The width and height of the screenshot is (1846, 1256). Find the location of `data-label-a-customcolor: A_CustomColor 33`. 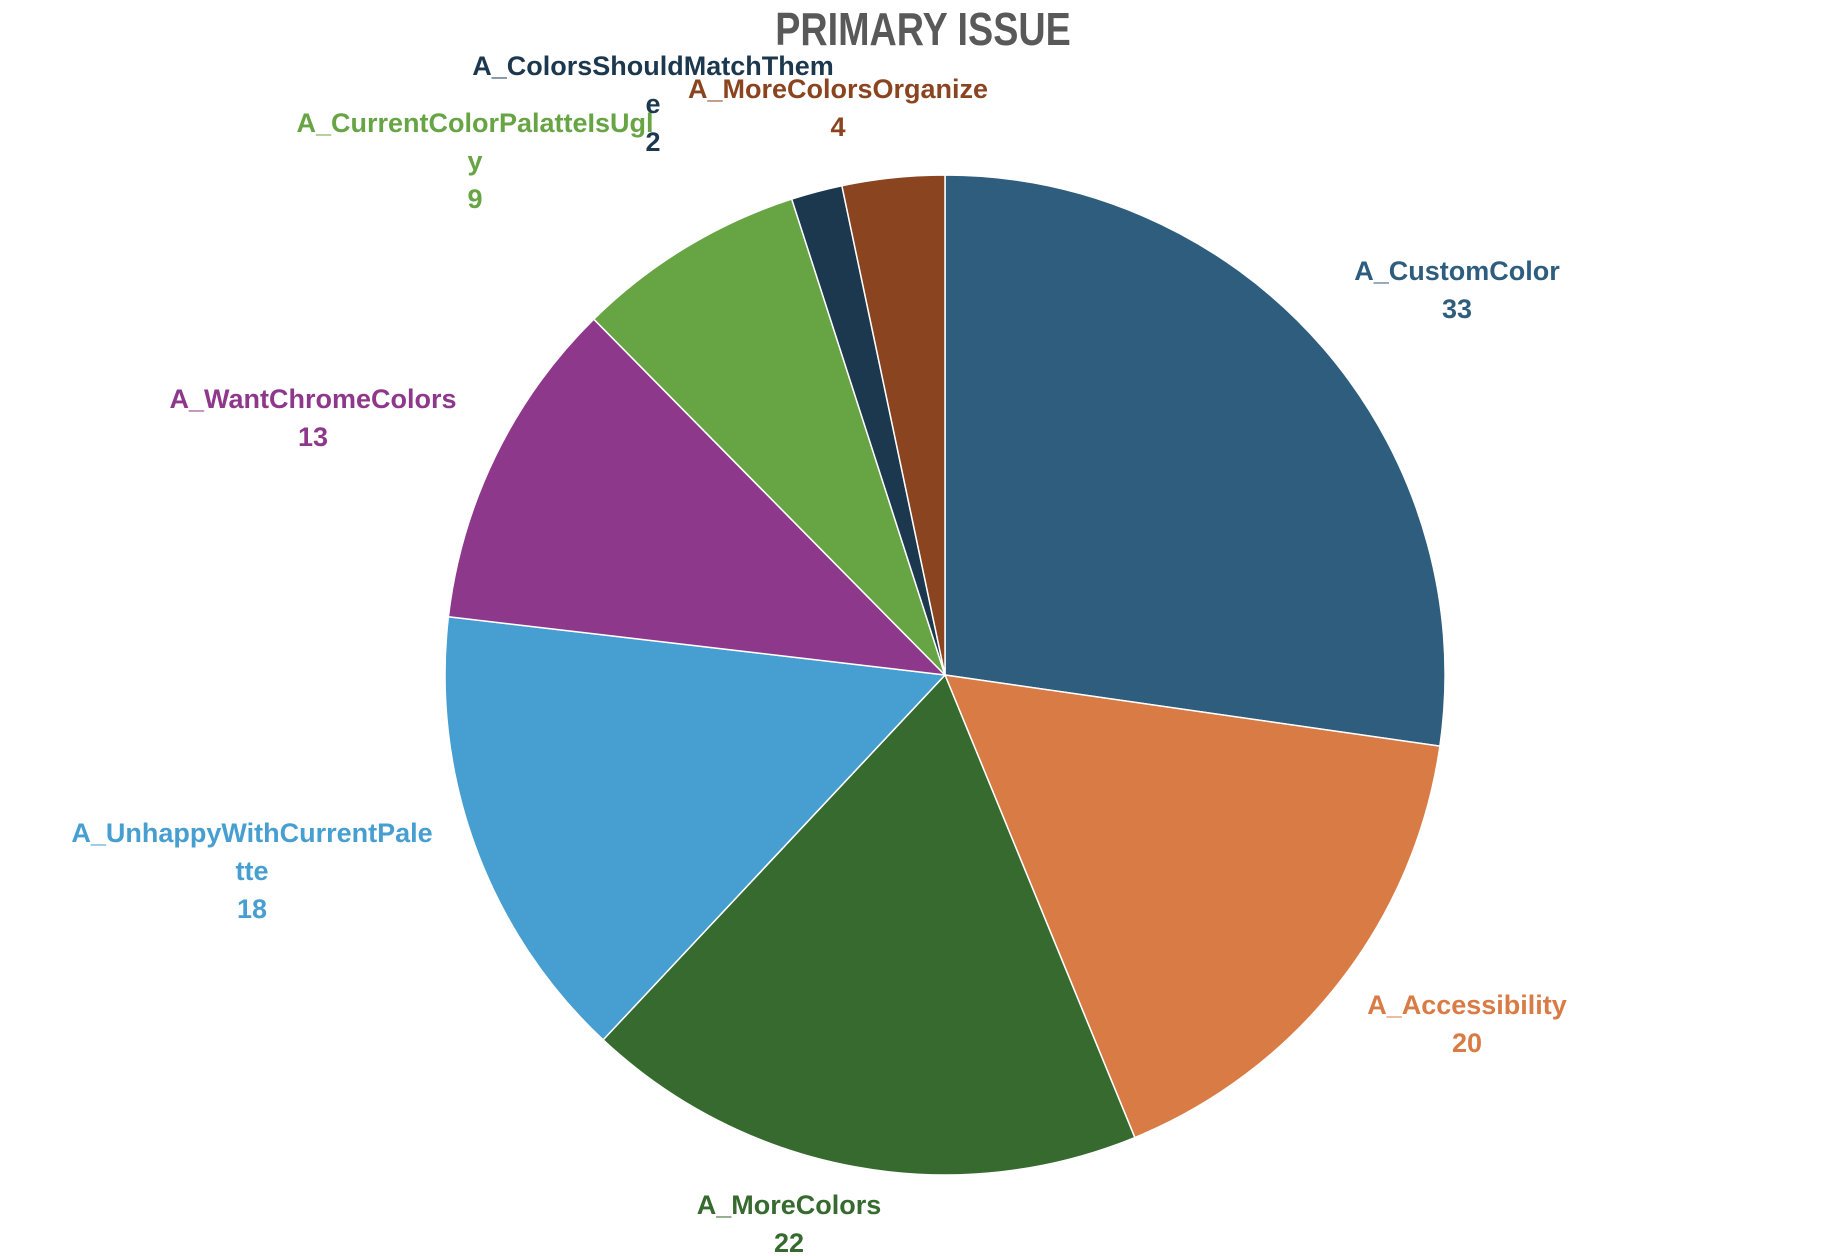

data-label-a-customcolor: A_CustomColor 33 is located at coordinates (1457, 290).